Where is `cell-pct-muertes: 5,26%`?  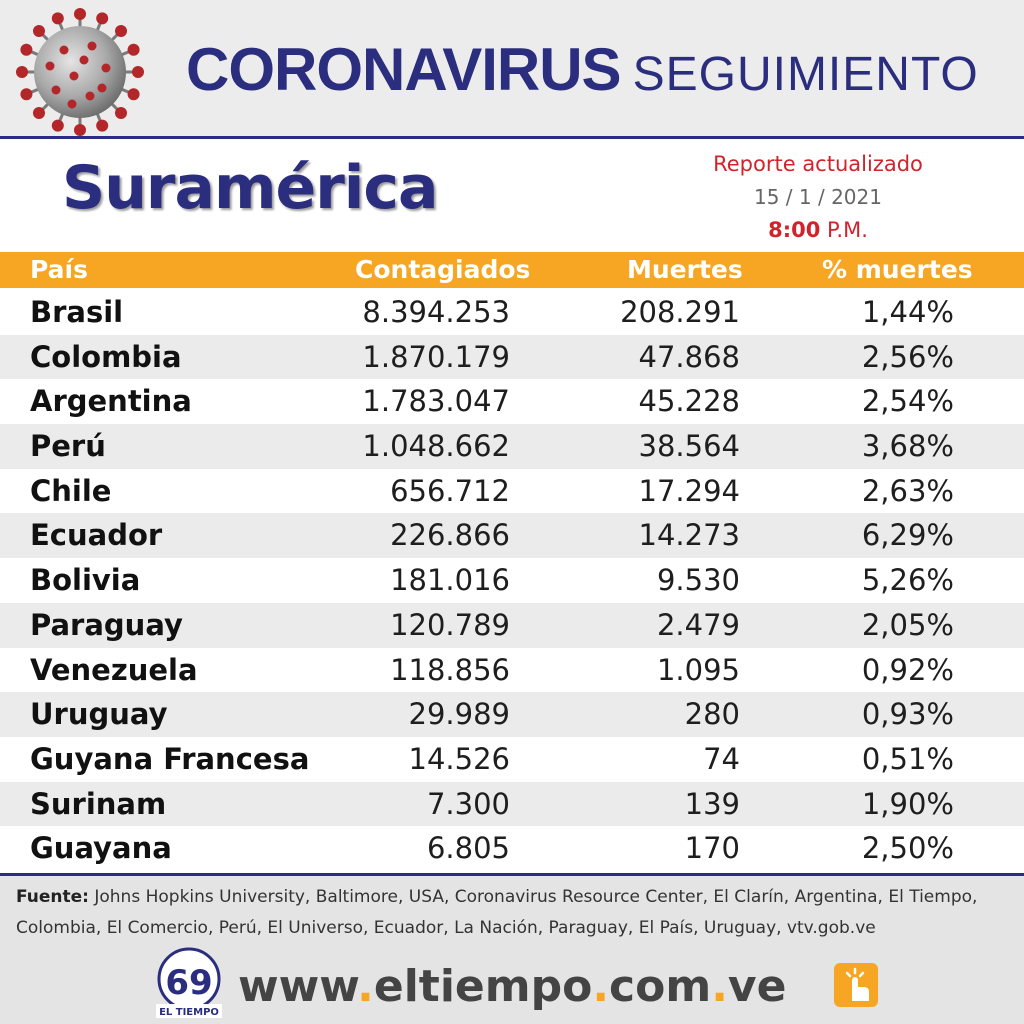 cell-pct-muertes: 5,26% is located at coordinates (907, 580).